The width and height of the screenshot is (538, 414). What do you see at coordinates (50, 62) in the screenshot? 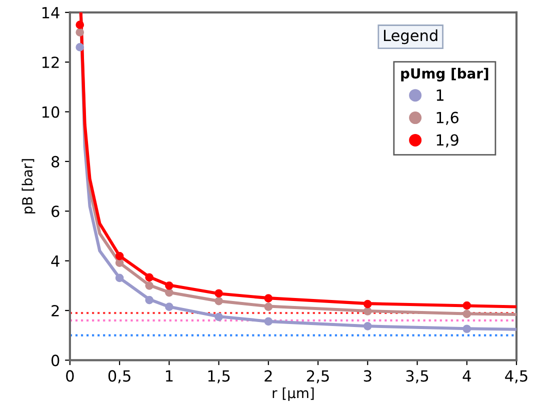
I see `y-tick-label: 12` at bounding box center [50, 62].